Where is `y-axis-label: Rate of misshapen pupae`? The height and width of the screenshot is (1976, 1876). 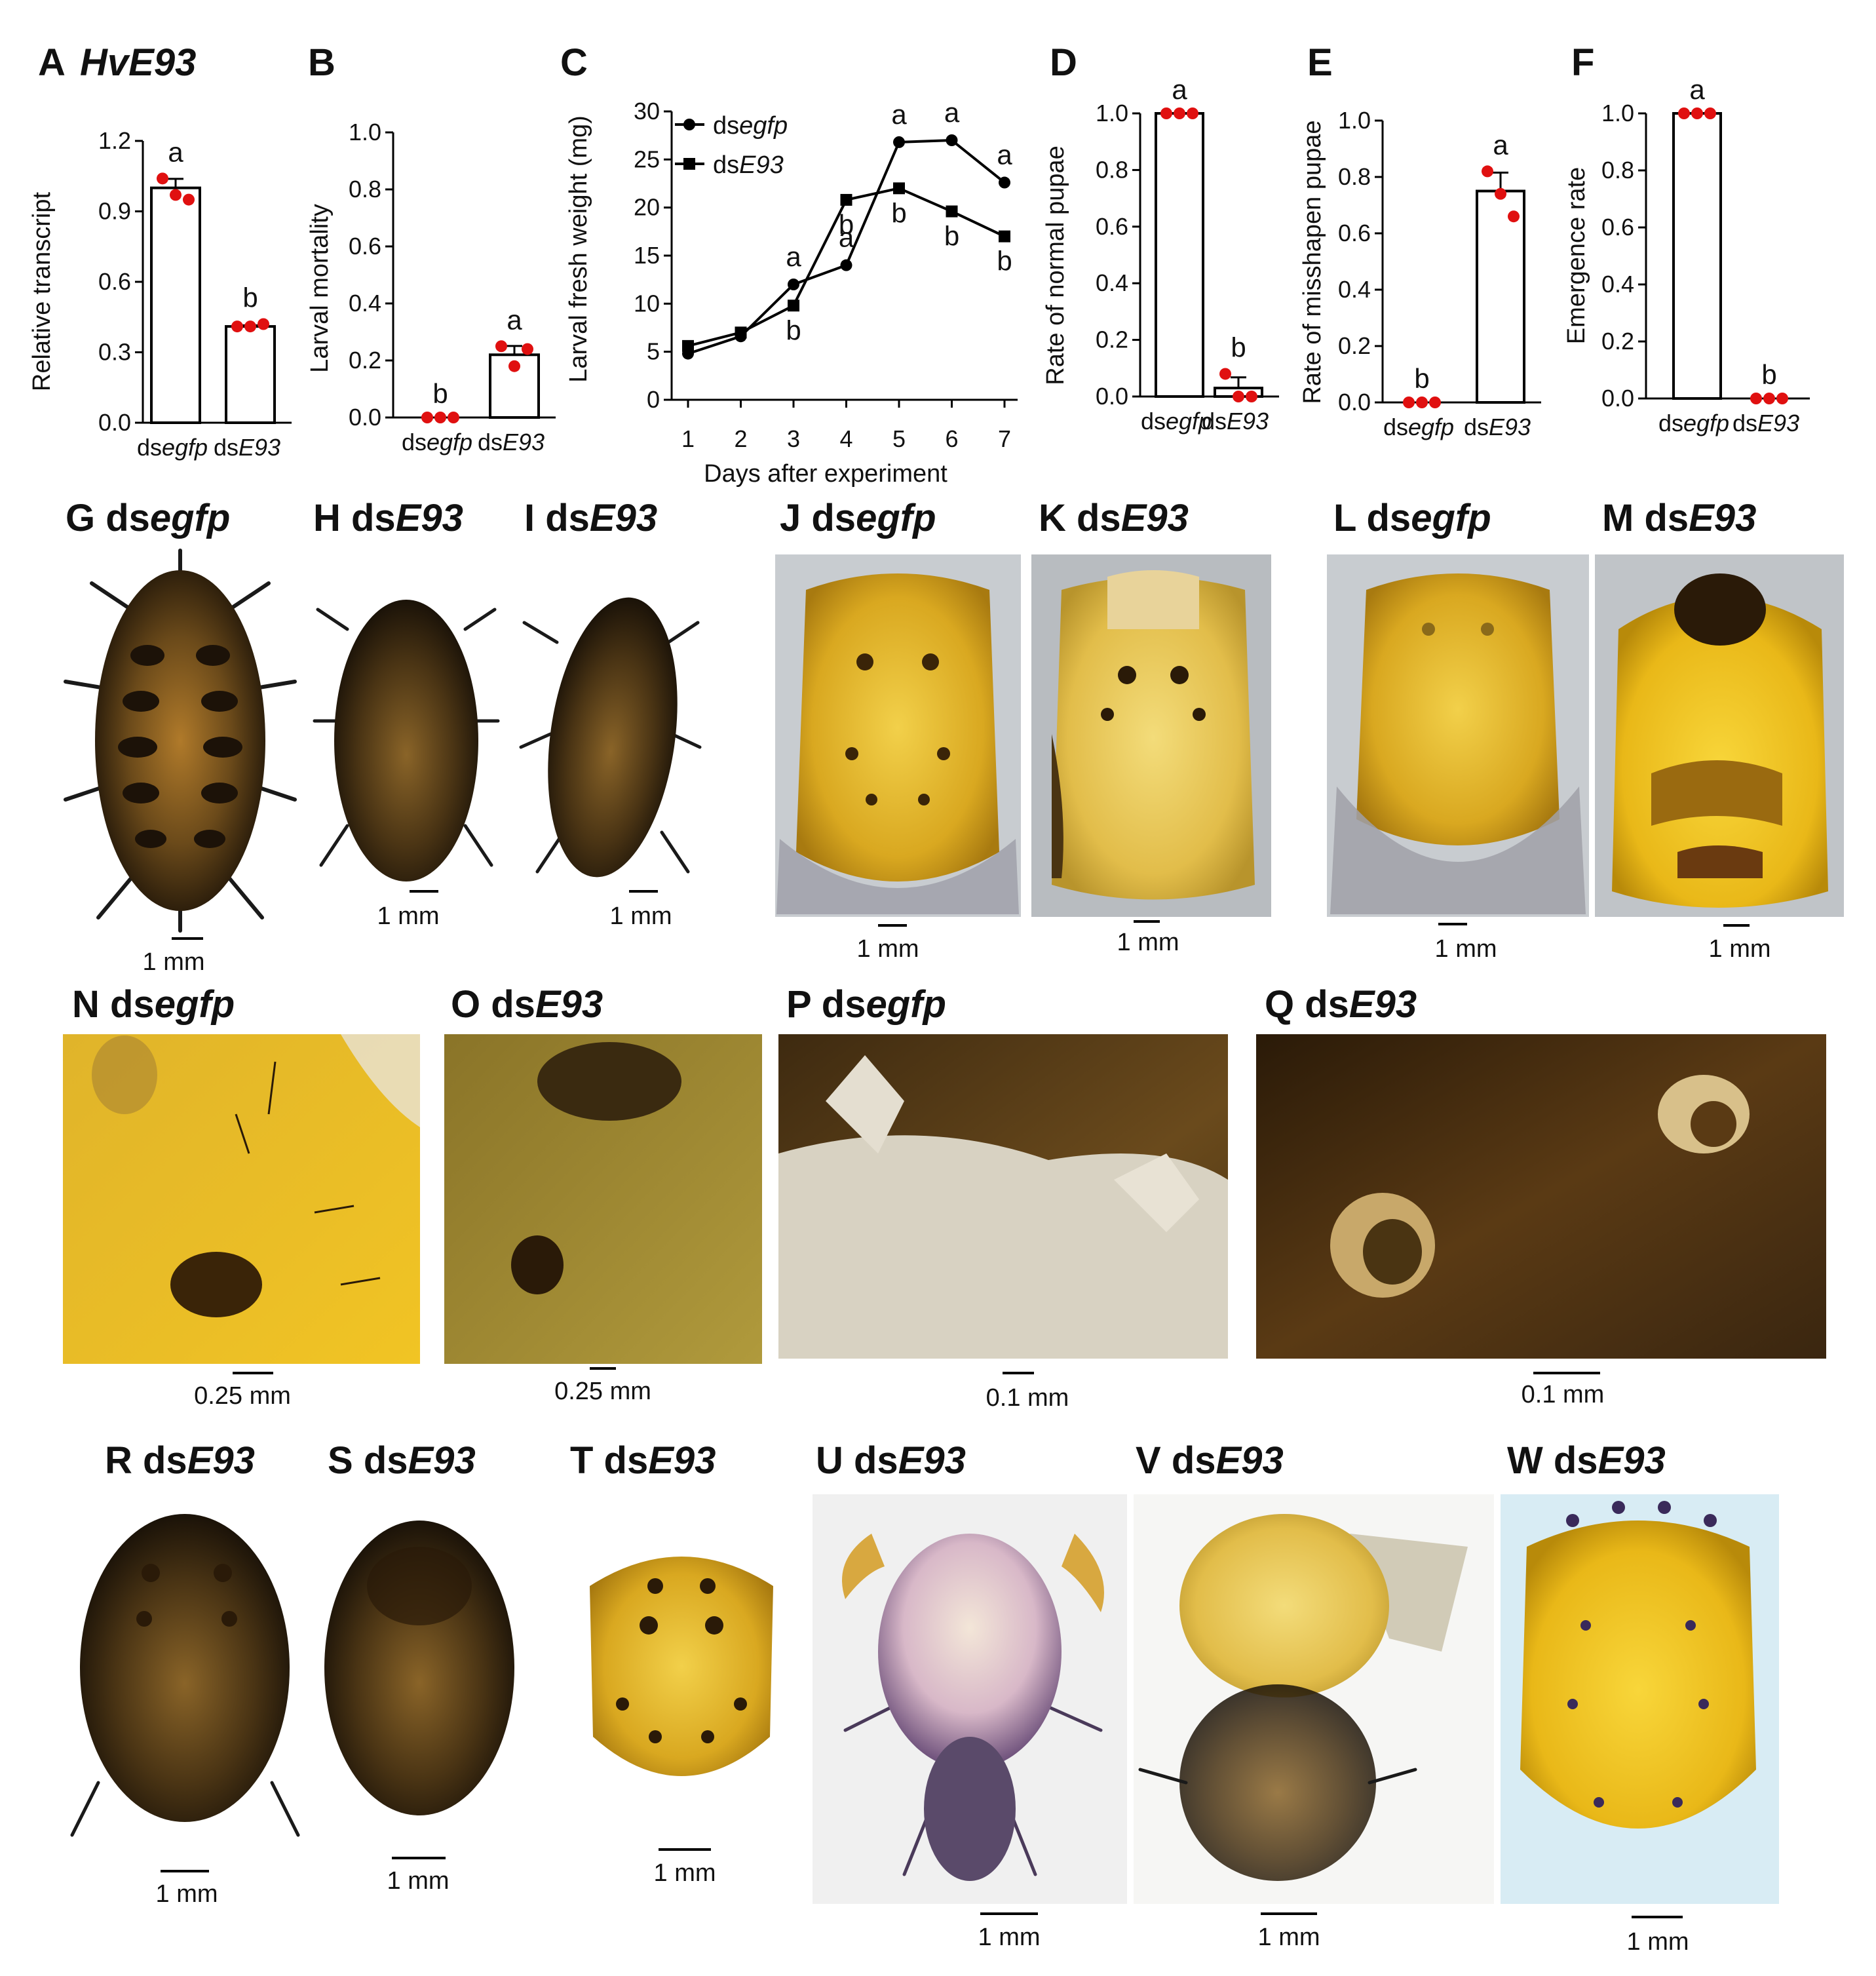
y-axis-label: Rate of misshapen pupae is located at coordinates (1312, 262).